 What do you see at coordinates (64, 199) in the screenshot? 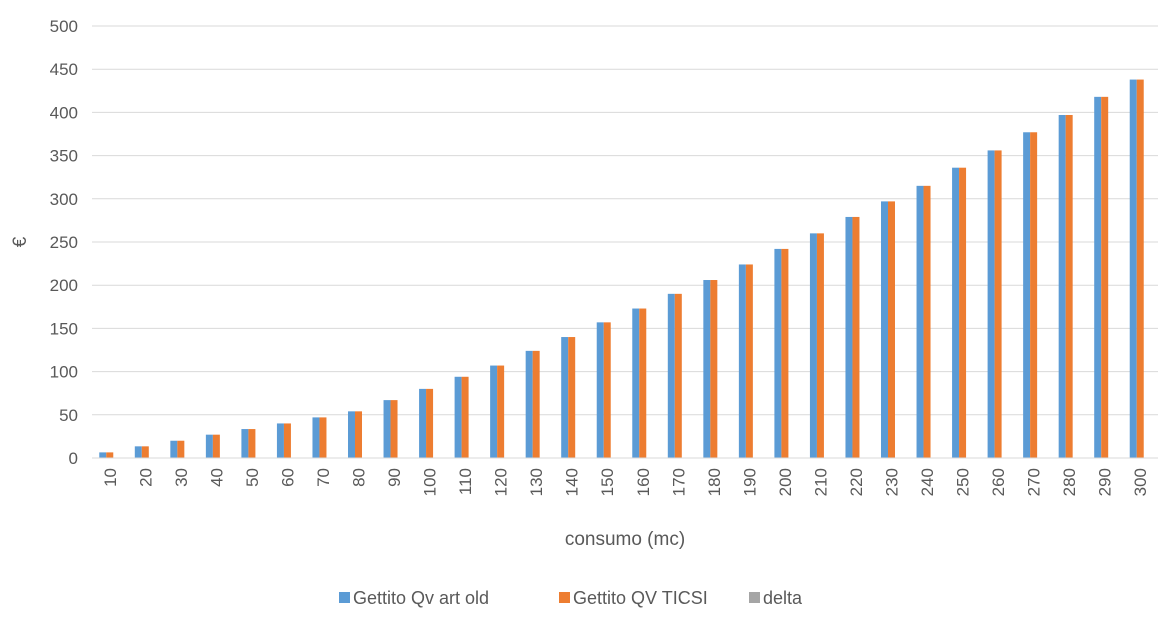
I see `y-tick-label: 300` at bounding box center [64, 199].